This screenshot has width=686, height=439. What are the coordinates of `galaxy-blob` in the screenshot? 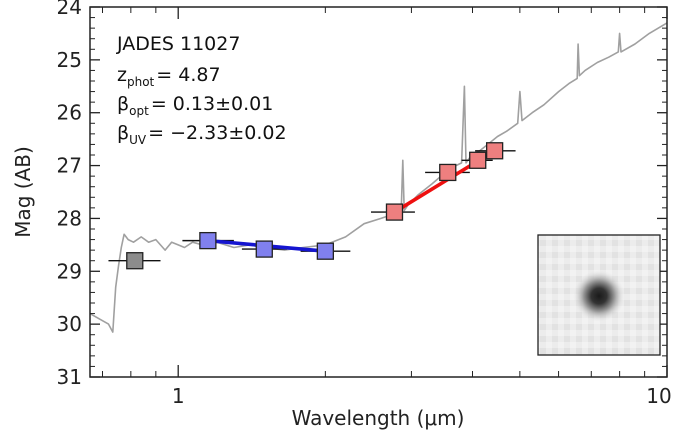 It's located at (599, 296).